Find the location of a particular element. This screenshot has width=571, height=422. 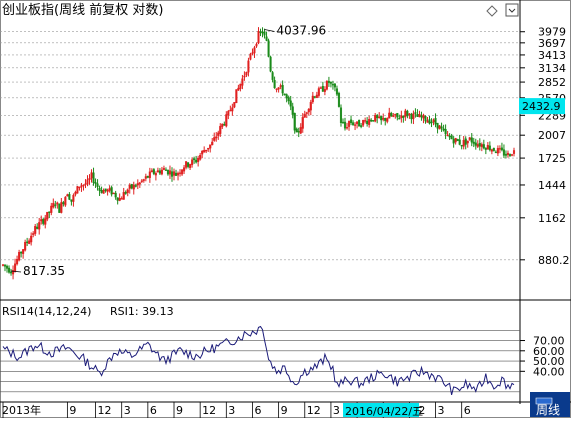

rsi-tick-label: 40.00 is located at coordinates (549, 371).